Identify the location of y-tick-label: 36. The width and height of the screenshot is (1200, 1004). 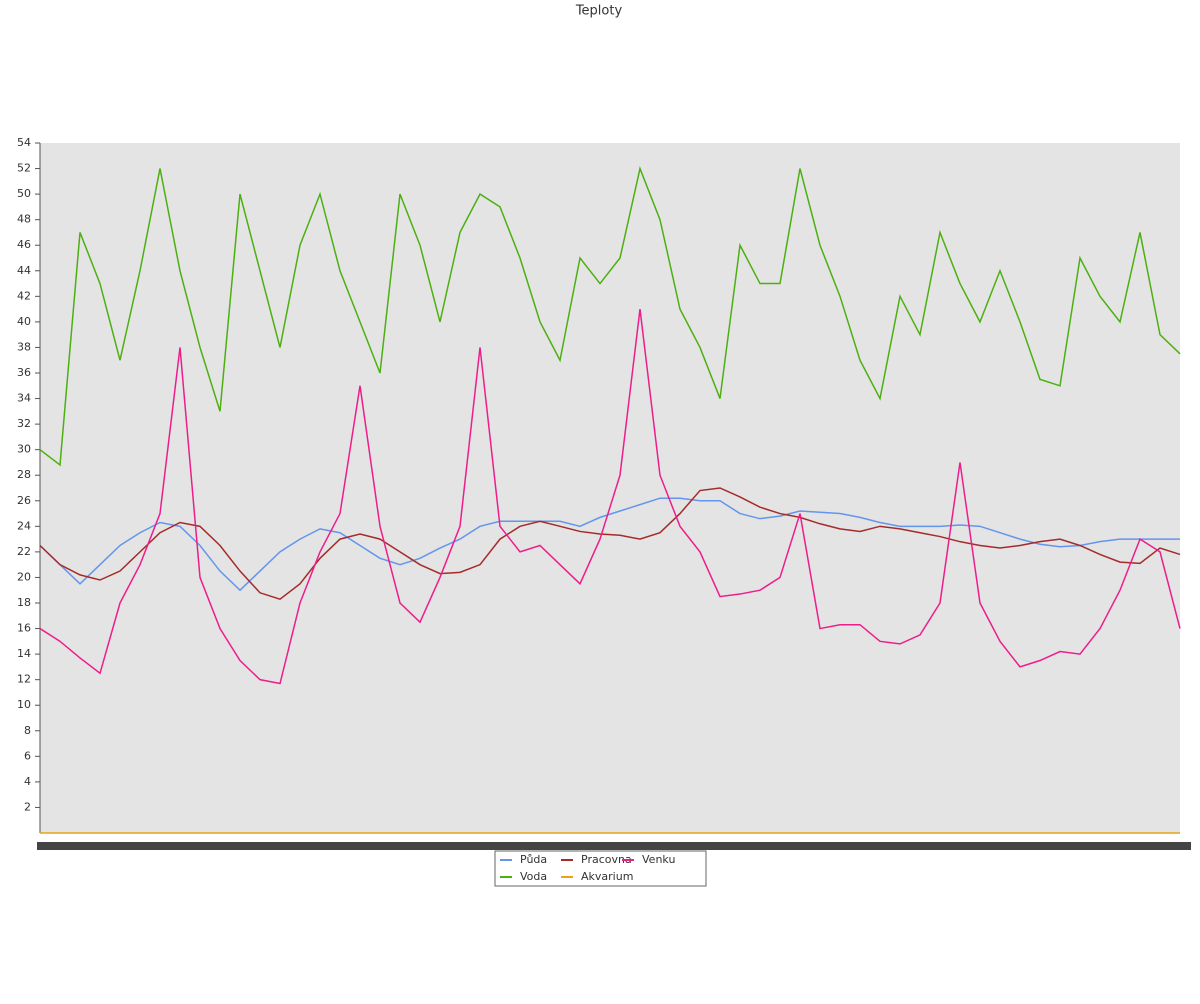
(24, 372).